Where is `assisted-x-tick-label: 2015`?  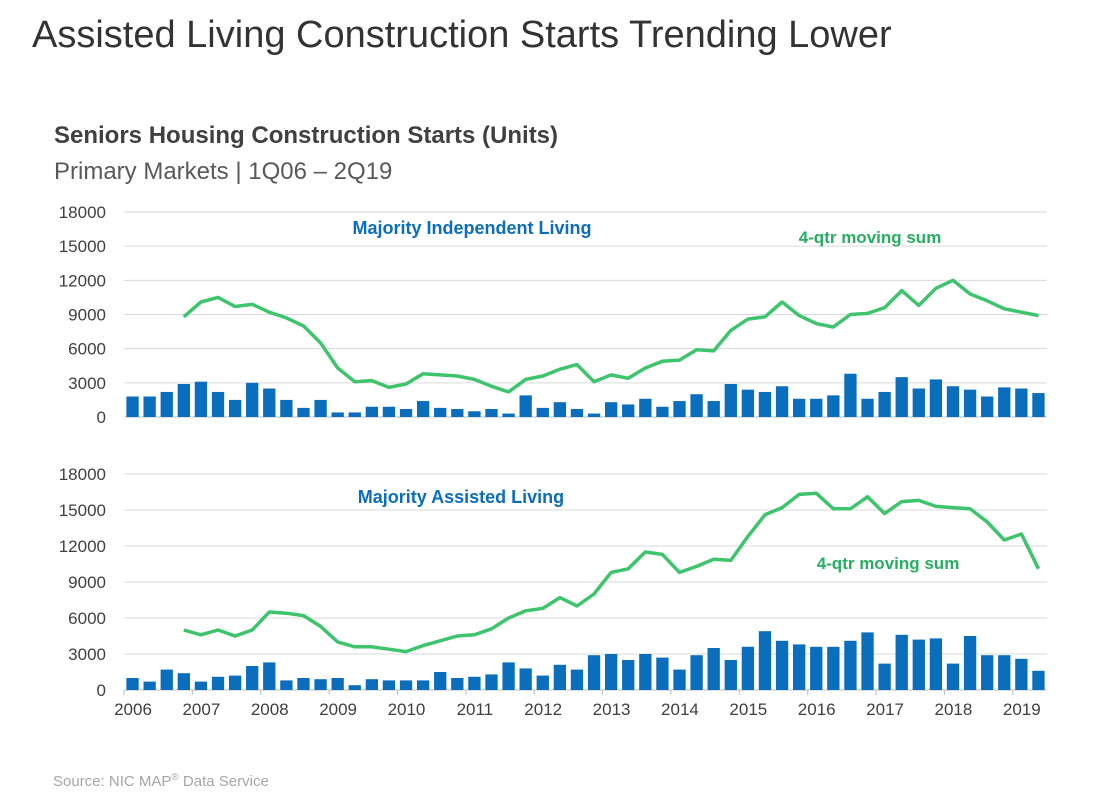 assisted-x-tick-label: 2015 is located at coordinates (748, 709).